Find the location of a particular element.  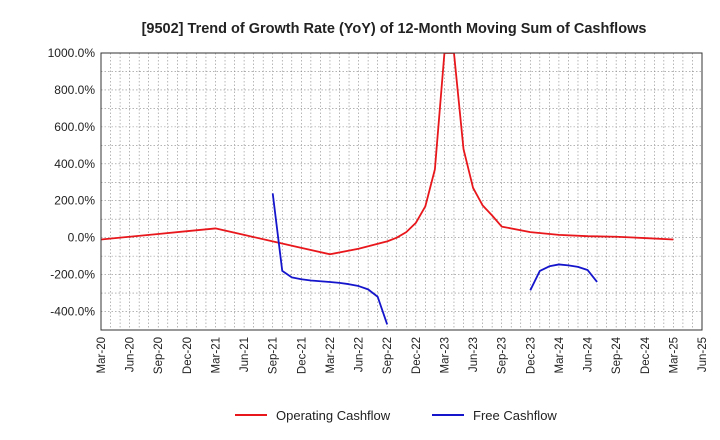

y-tick-label: 400.0% is located at coordinates (74, 164).